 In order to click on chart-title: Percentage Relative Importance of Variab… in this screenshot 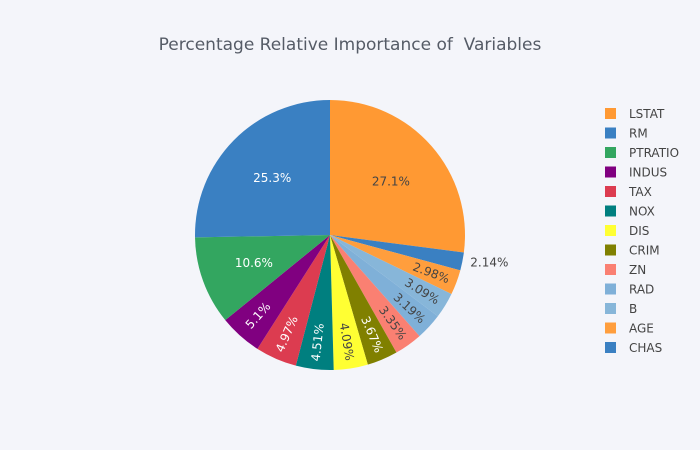, I will do `click(350, 45)`.